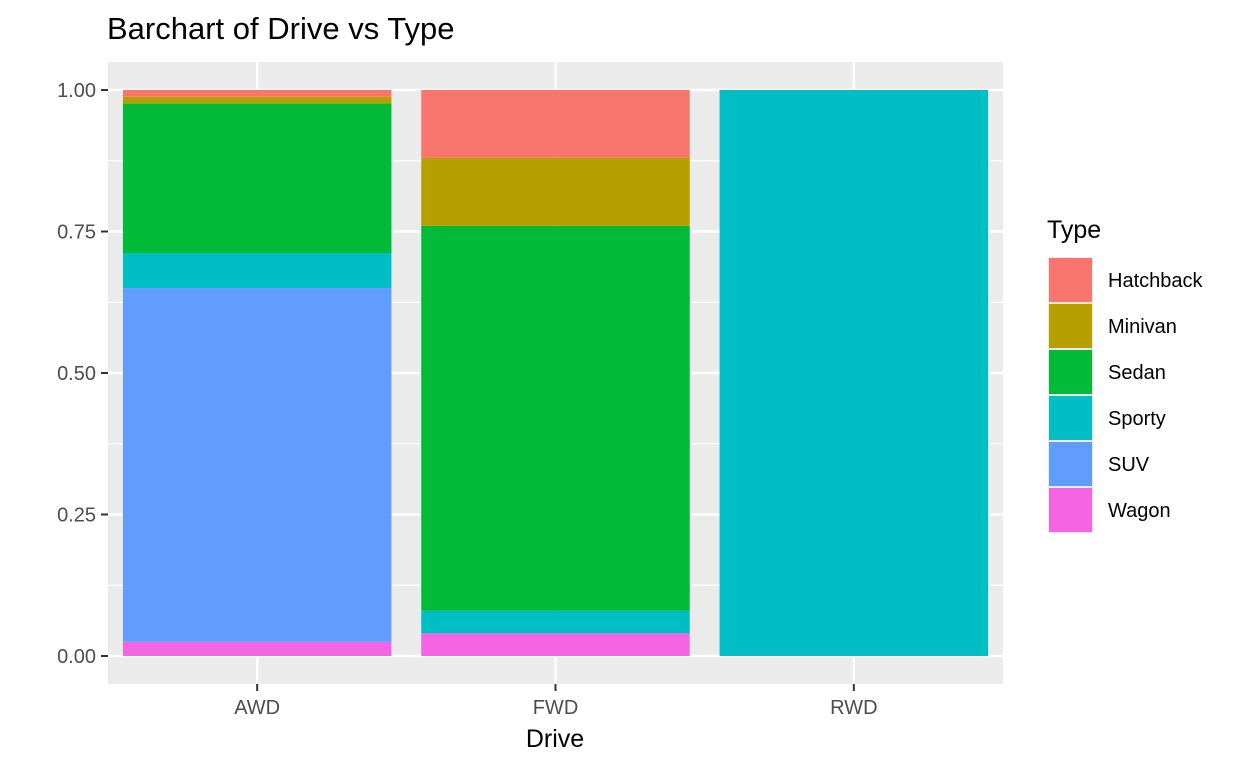  I want to click on bar-segment-awd-wagon, so click(257, 648).